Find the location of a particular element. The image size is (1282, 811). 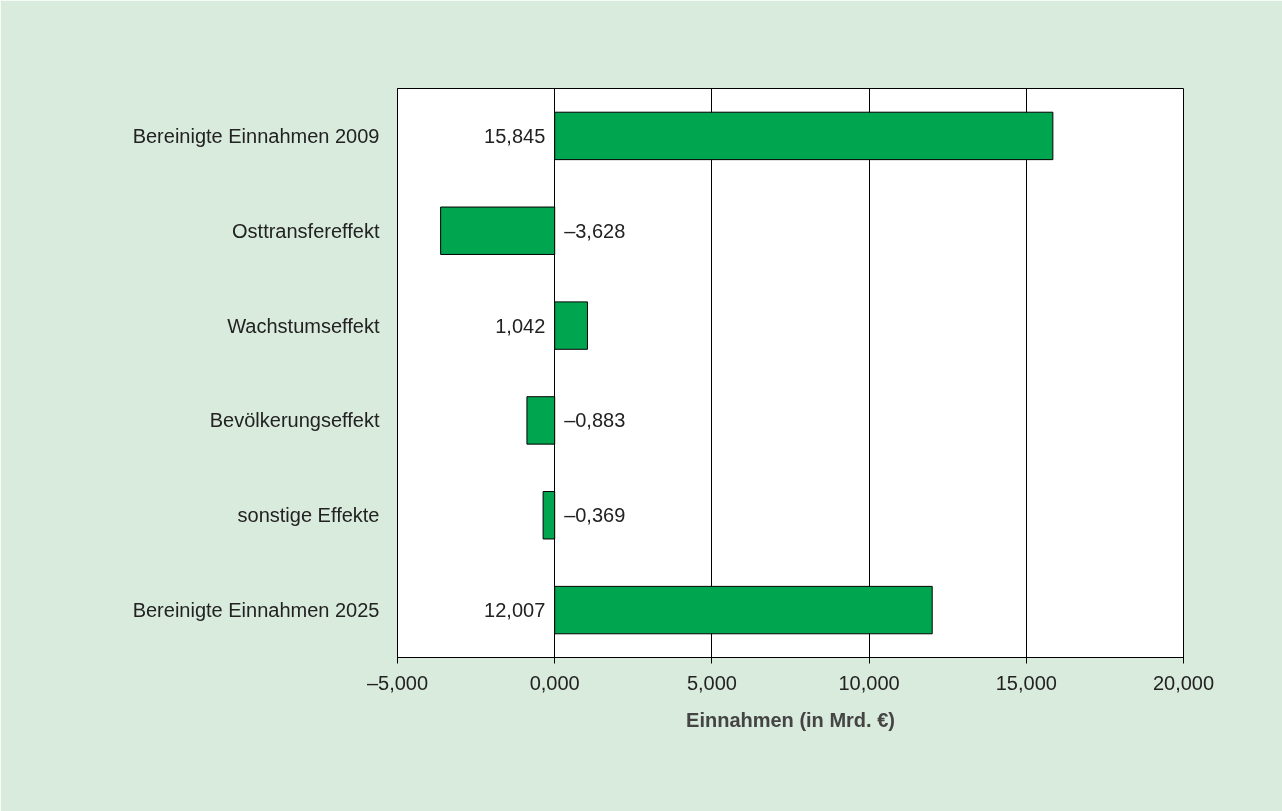

data-label: –3,628 is located at coordinates (595, 230).